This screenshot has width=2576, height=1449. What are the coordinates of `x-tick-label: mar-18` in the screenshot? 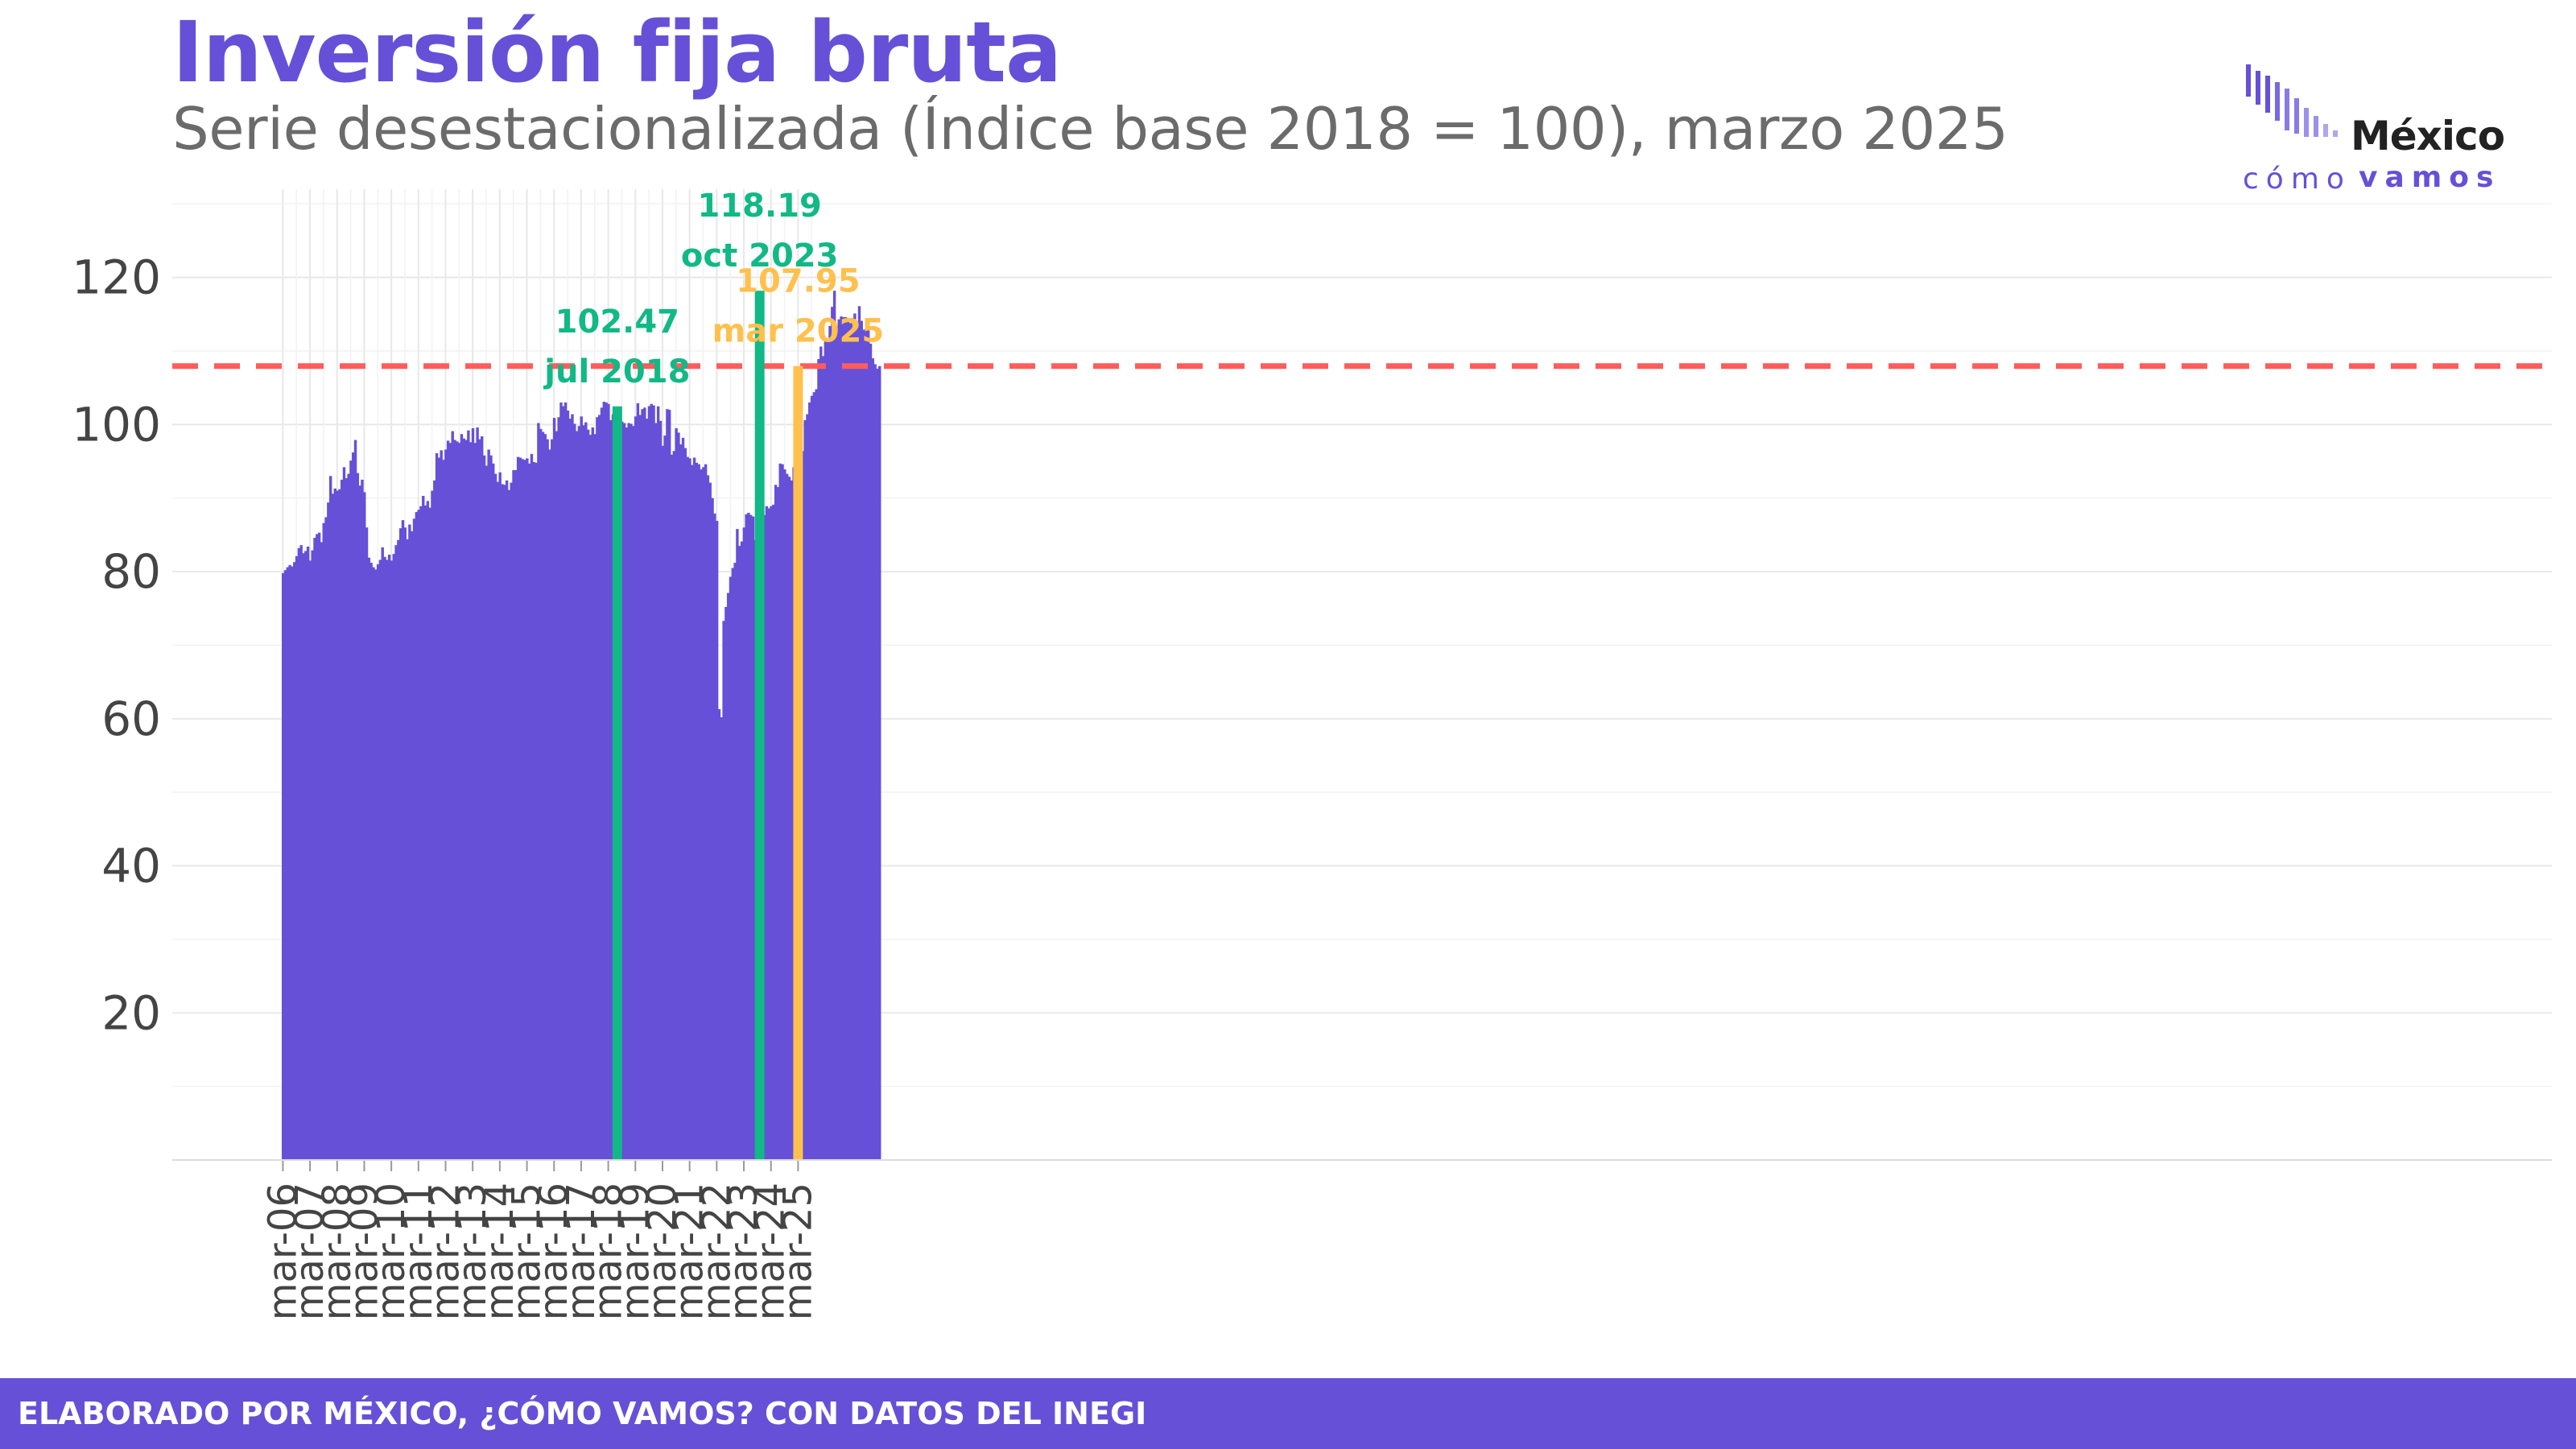 It's located at (608, 1251).